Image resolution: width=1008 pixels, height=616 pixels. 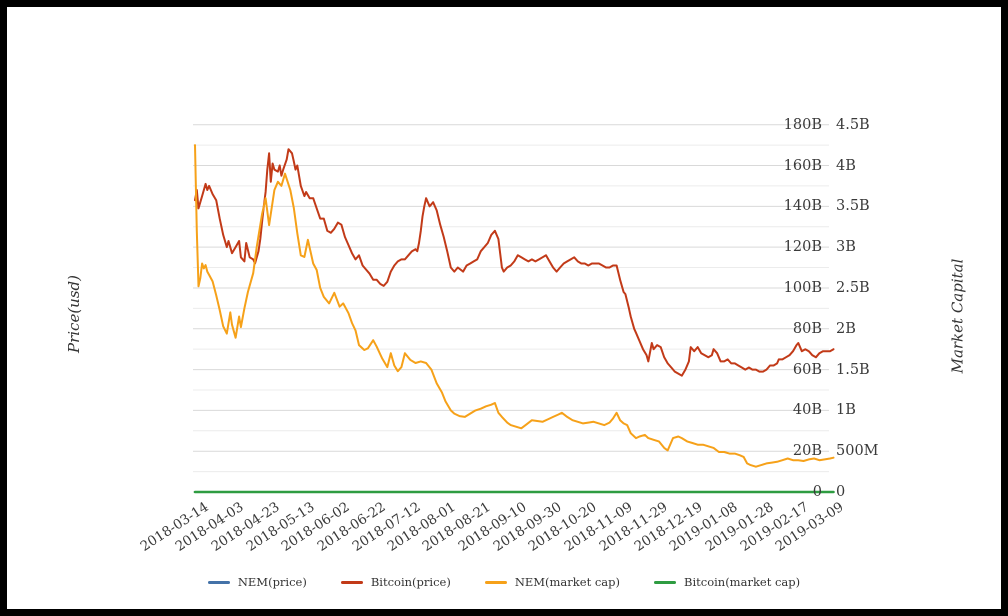 What do you see at coordinates (410, 582) in the screenshot?
I see `legend-label: Bitcoin(price)` at bounding box center [410, 582].